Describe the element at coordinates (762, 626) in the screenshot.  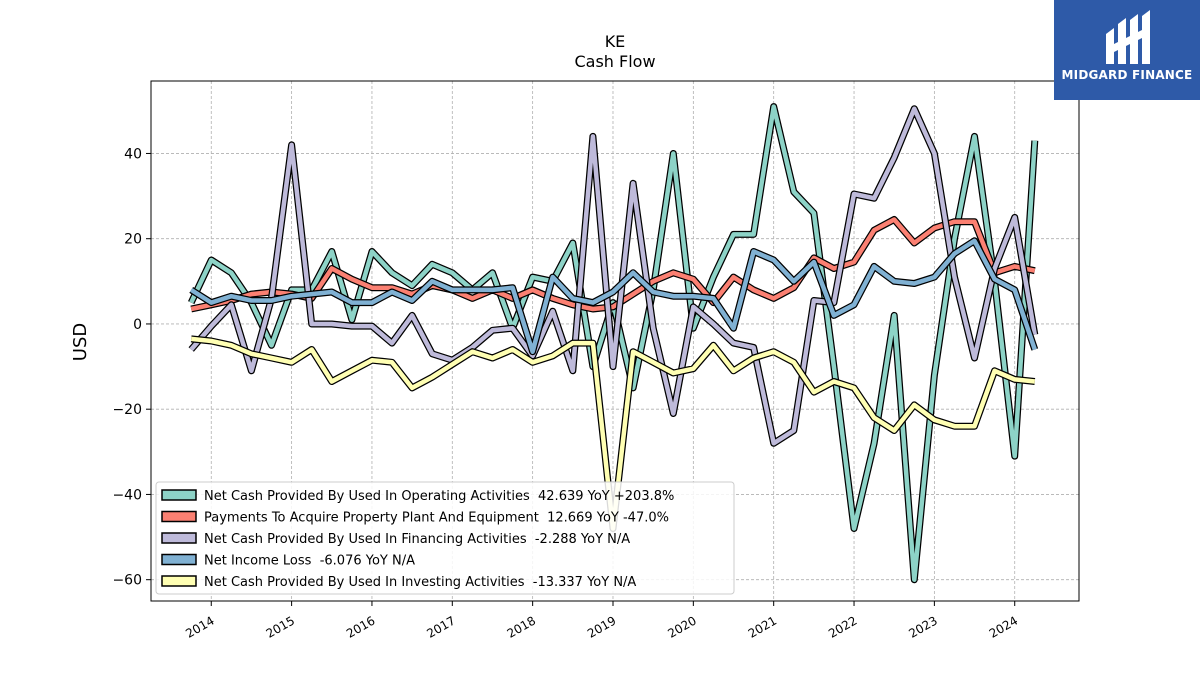
I see `x-tick-label: 2021` at that location.